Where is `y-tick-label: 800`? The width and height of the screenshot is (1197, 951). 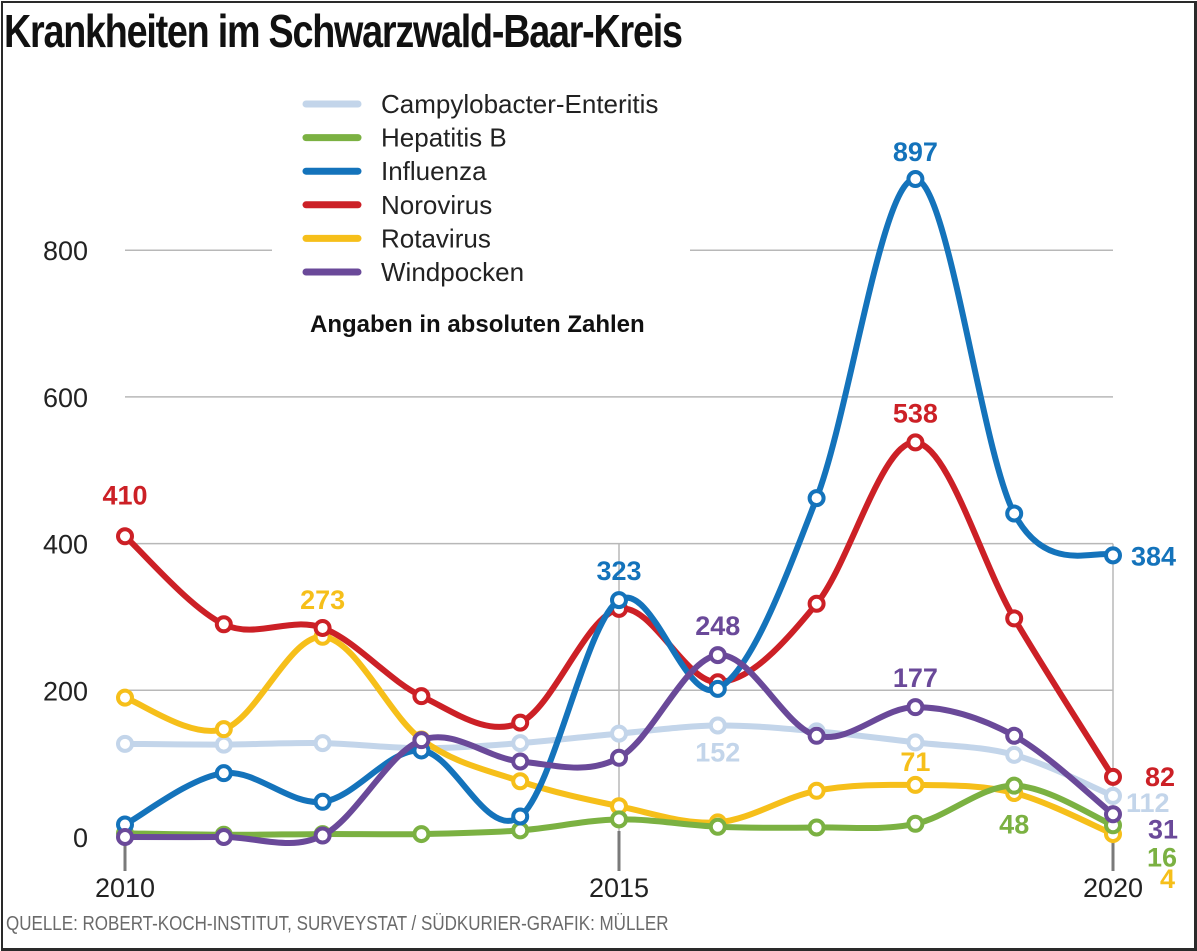
y-tick-label: 800 is located at coordinates (65, 251).